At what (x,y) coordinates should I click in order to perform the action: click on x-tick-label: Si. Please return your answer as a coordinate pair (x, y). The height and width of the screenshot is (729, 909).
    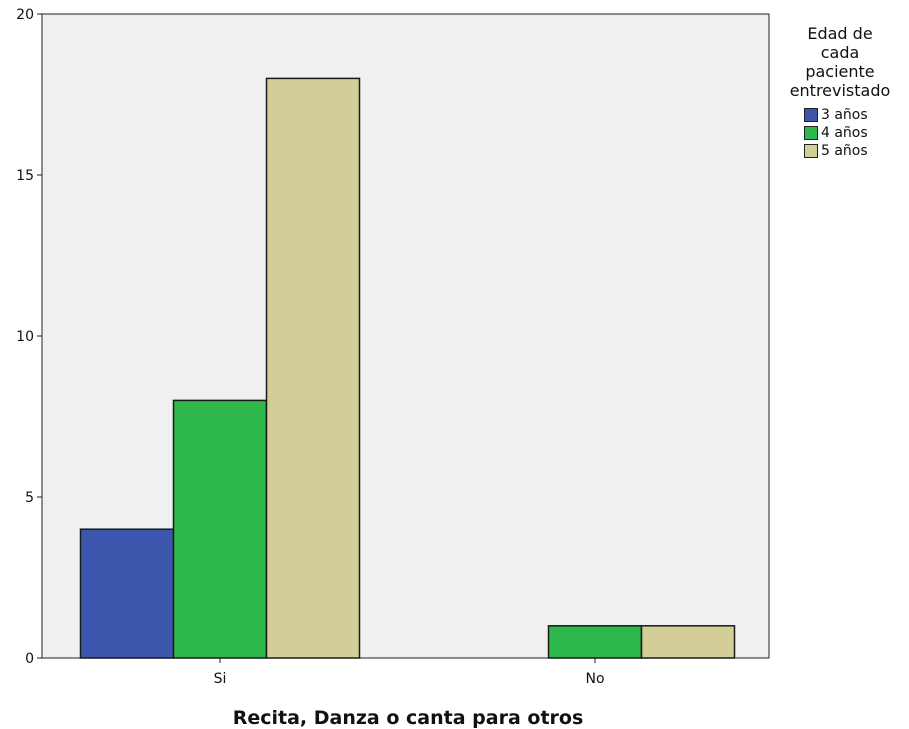
    Looking at the image, I should click on (220, 679).